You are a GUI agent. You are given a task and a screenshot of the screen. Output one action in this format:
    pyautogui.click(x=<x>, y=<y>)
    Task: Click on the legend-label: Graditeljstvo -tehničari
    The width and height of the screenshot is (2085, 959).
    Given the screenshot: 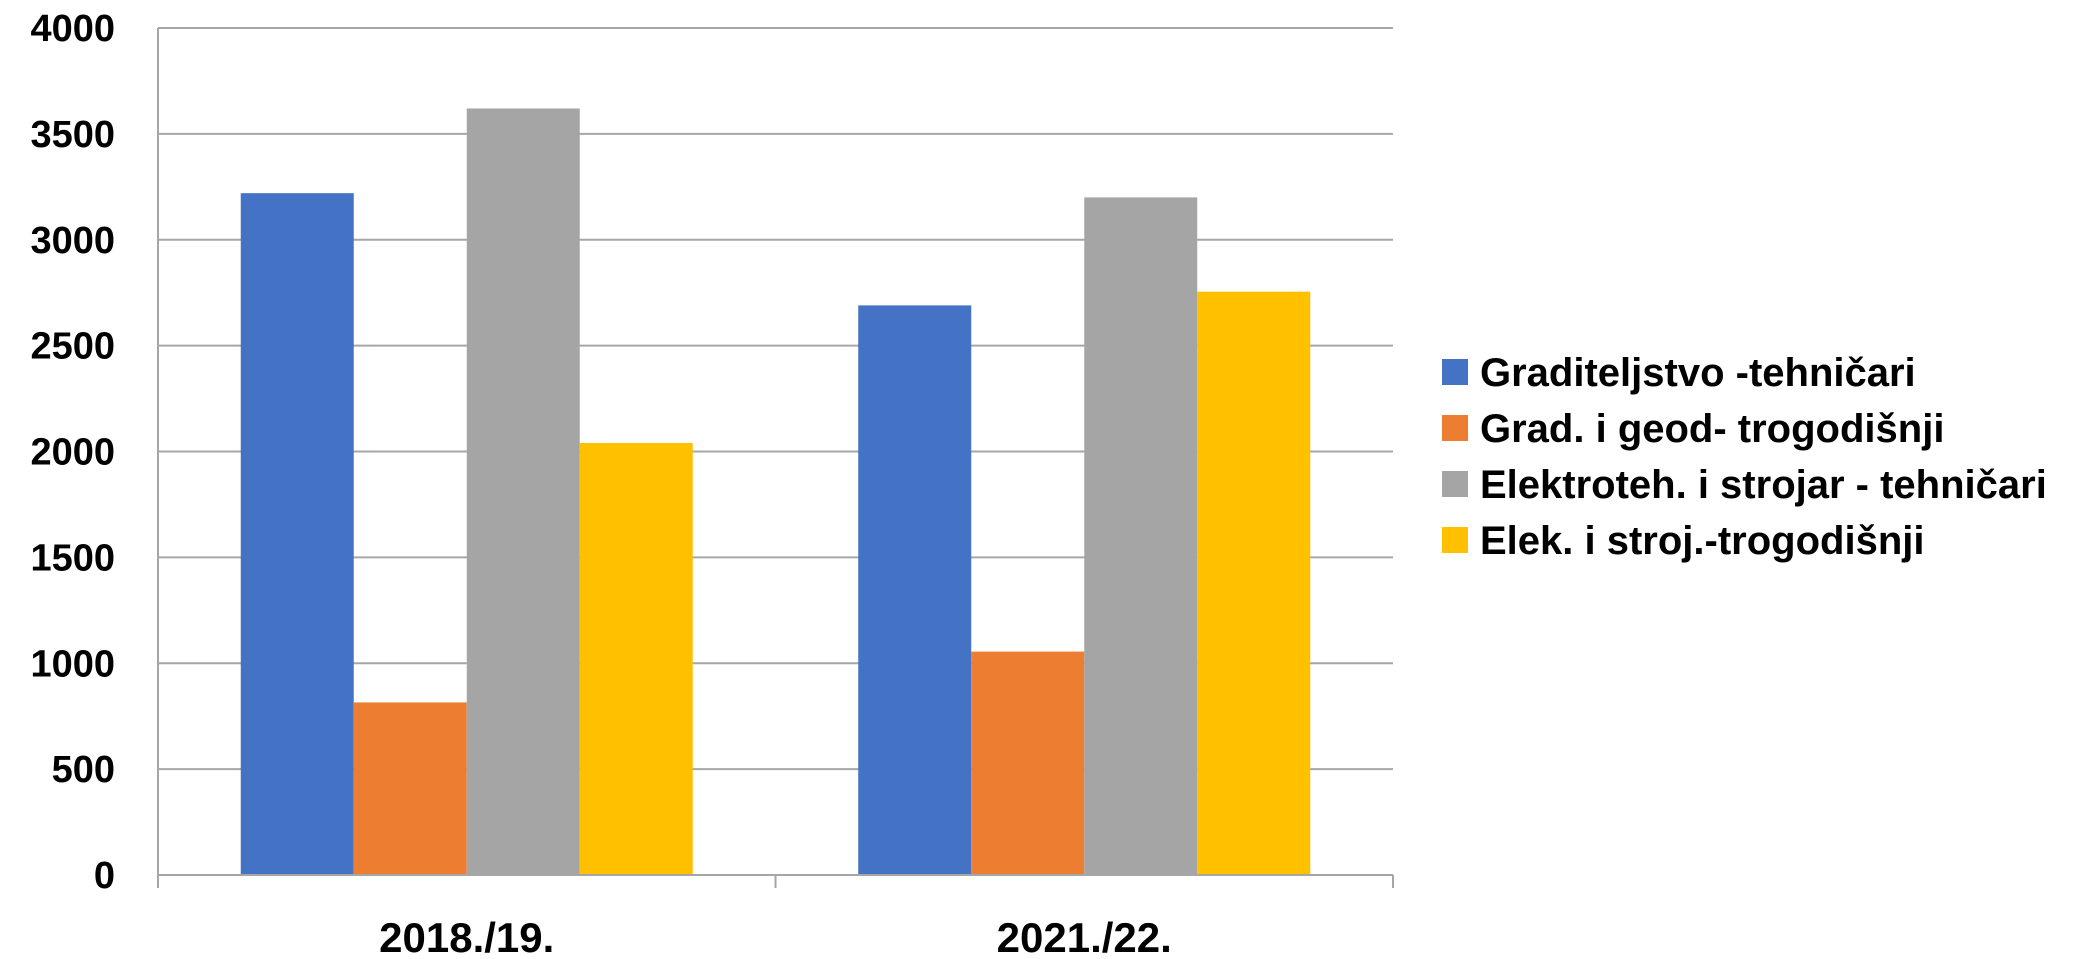 What is the action you would take?
    pyautogui.click(x=1698, y=373)
    